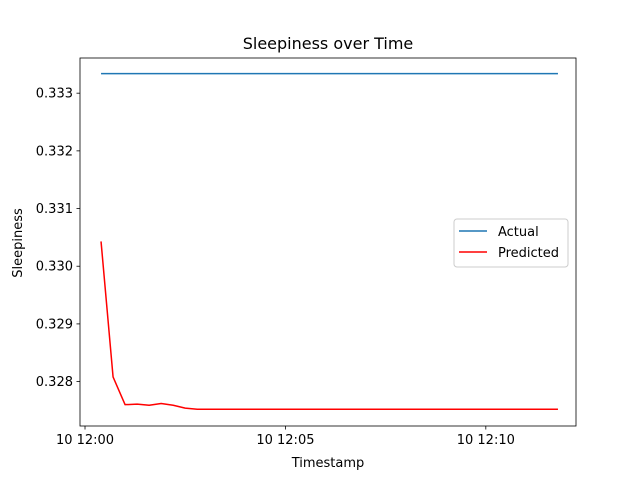 Image resolution: width=640 pixels, height=484 pixels. What do you see at coordinates (54, 209) in the screenshot?
I see `y-tick-label: 0.331` at bounding box center [54, 209].